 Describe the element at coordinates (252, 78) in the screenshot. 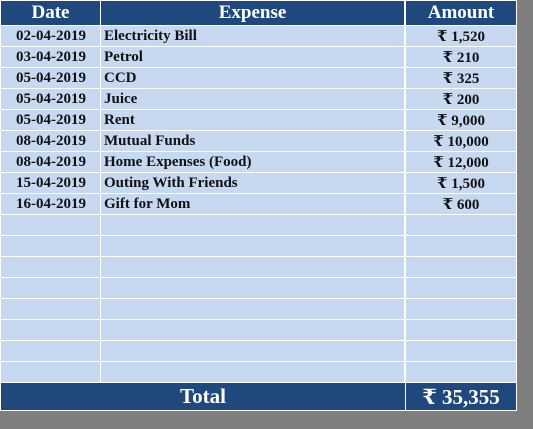

I see `table-cell: CCD` at that location.